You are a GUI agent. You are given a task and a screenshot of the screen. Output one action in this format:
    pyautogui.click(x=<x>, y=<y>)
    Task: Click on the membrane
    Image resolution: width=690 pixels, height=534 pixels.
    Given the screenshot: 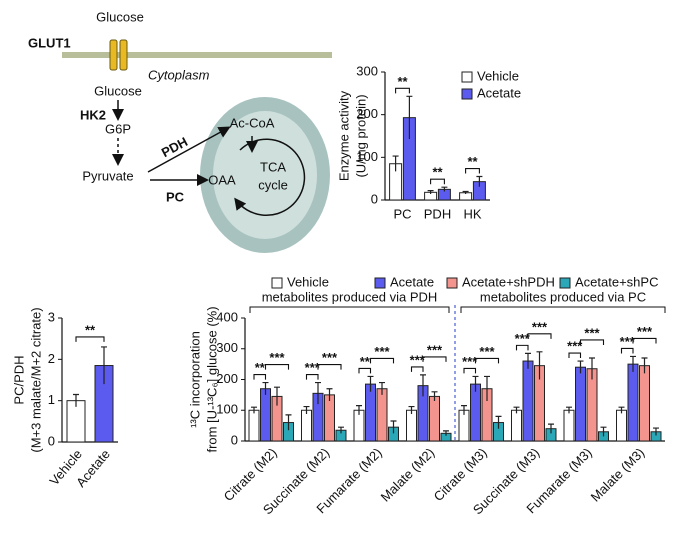 What is the action you would take?
    pyautogui.click(x=197, y=55)
    